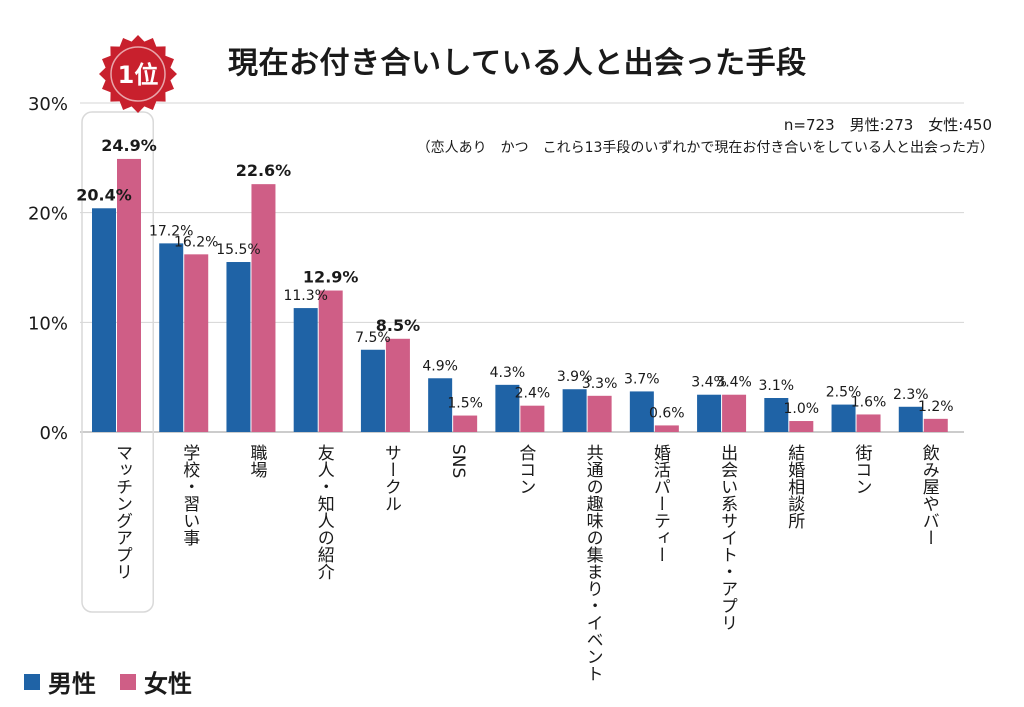  What do you see at coordinates (48, 323) in the screenshot?
I see `y-tick-label: 10%` at bounding box center [48, 323].